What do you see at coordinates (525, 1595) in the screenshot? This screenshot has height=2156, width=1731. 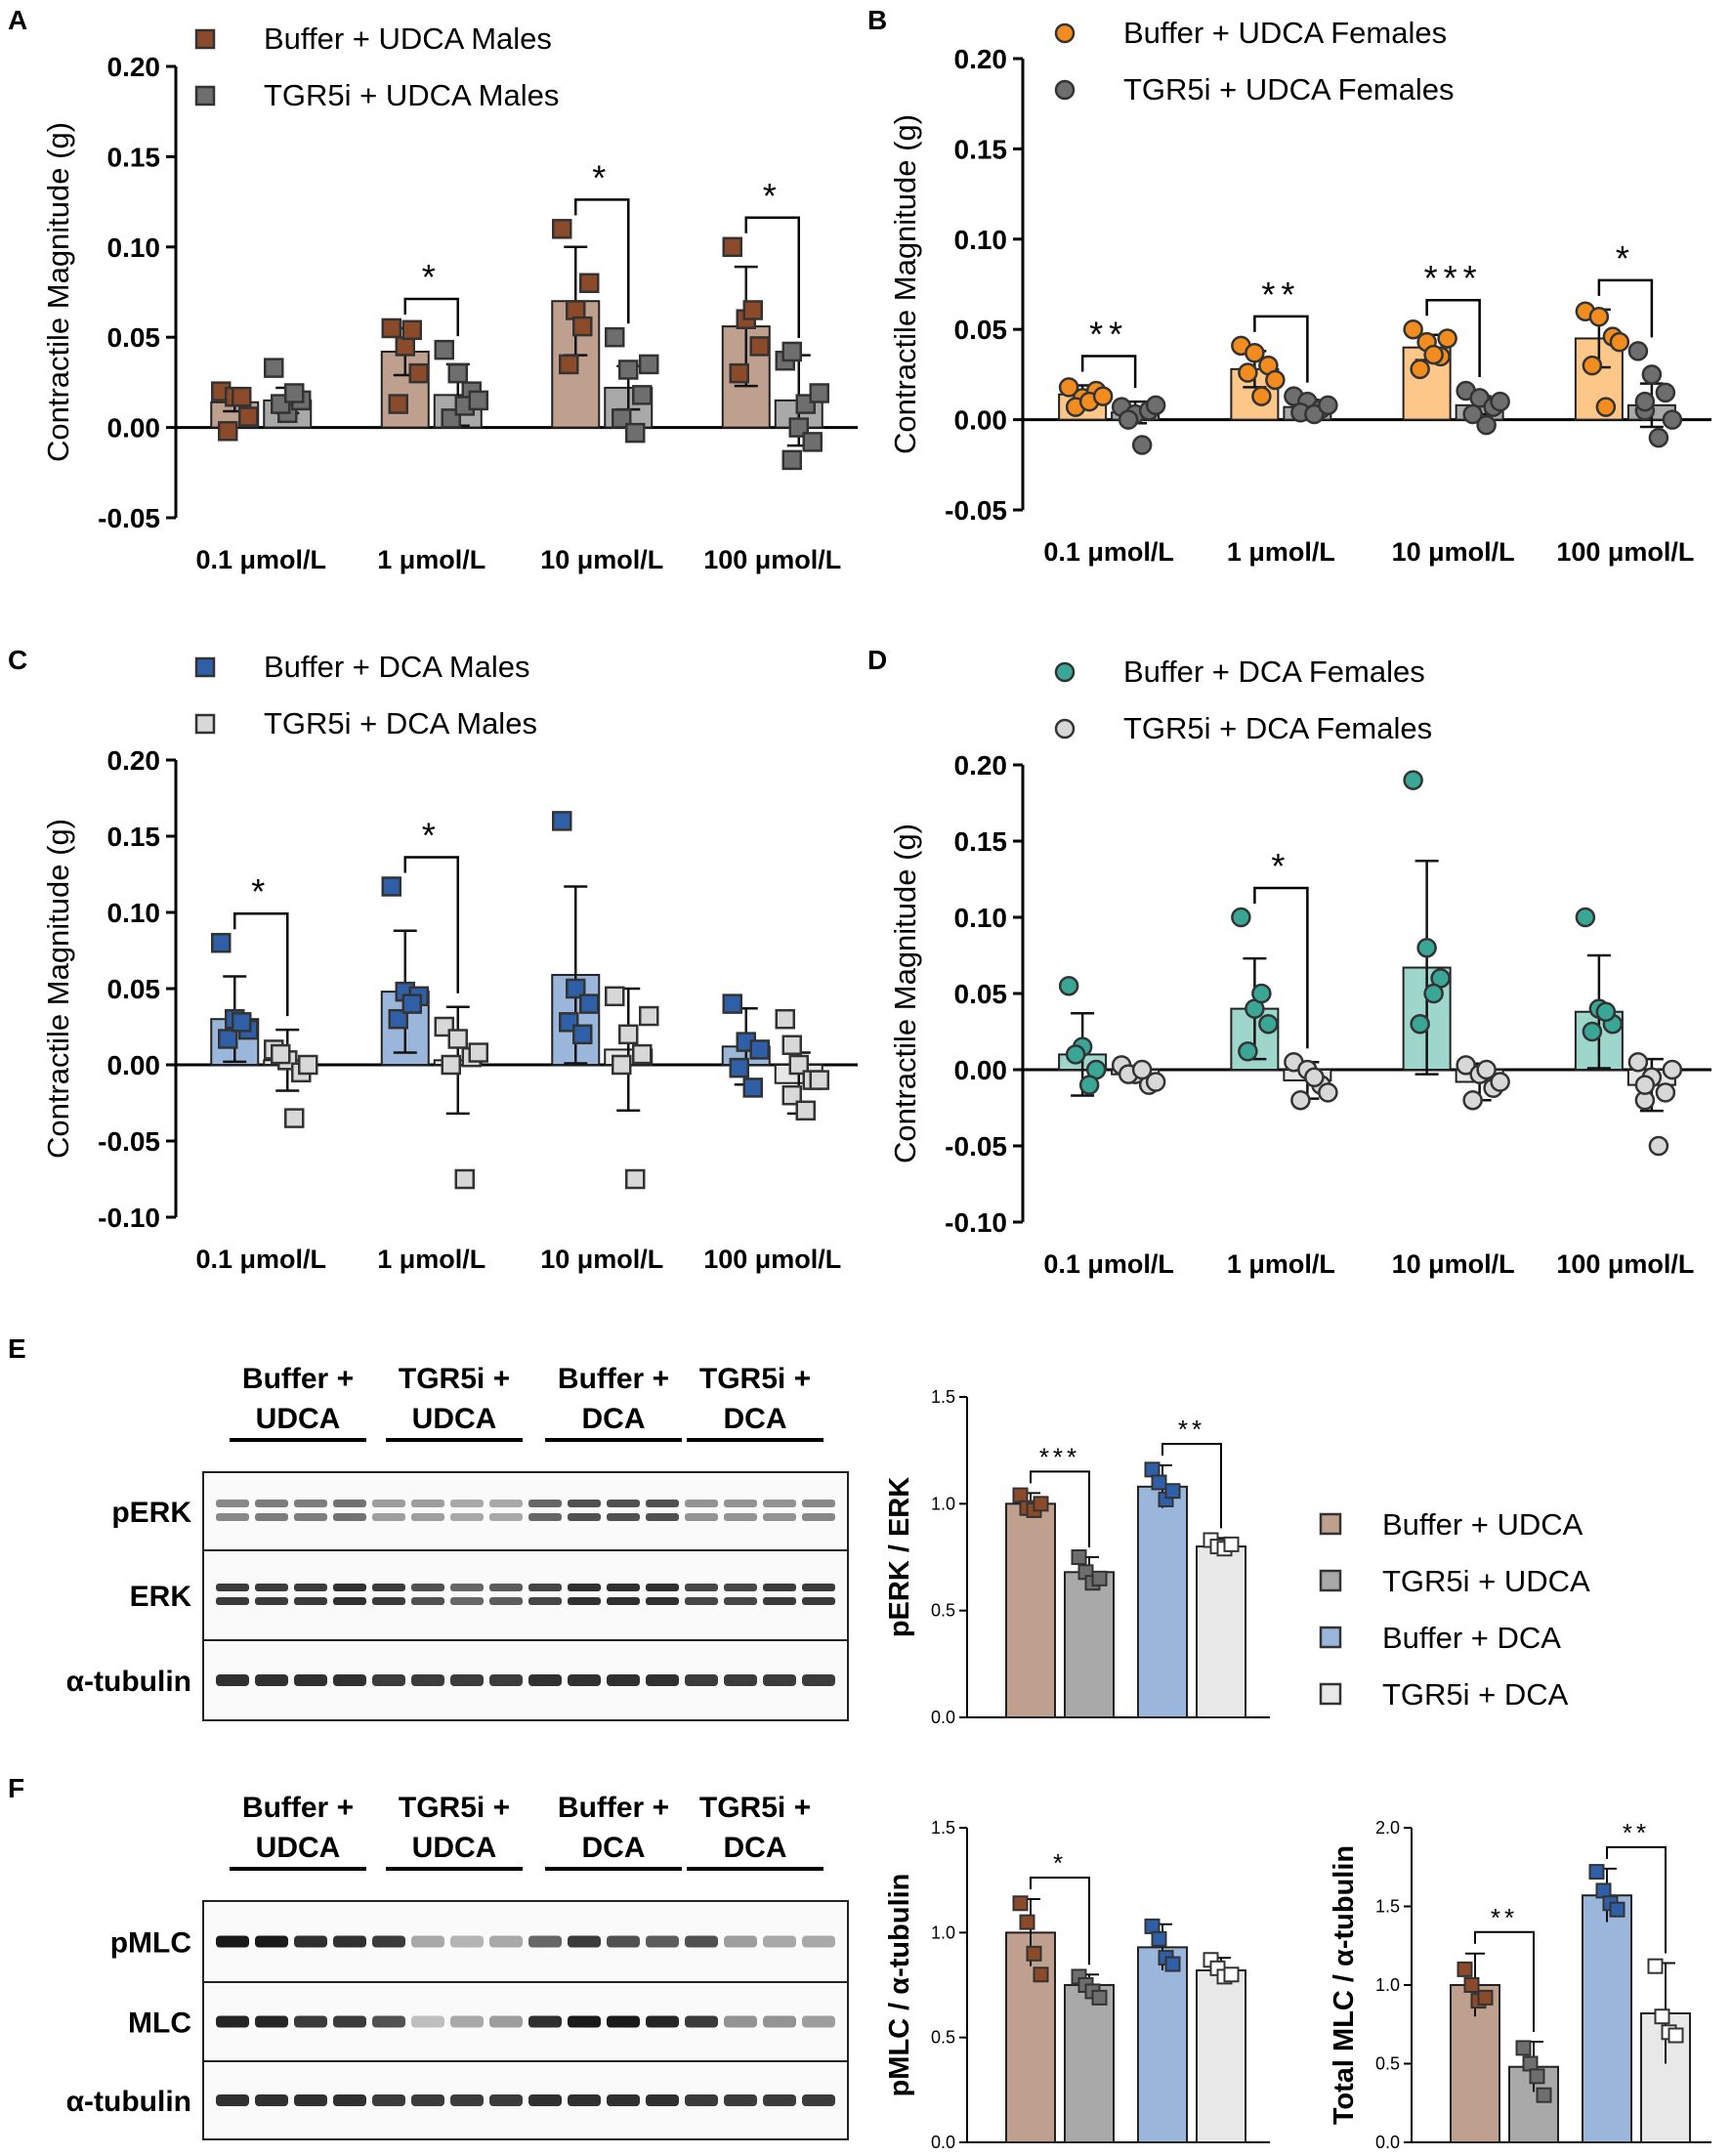 I see `blot-strip` at bounding box center [525, 1595].